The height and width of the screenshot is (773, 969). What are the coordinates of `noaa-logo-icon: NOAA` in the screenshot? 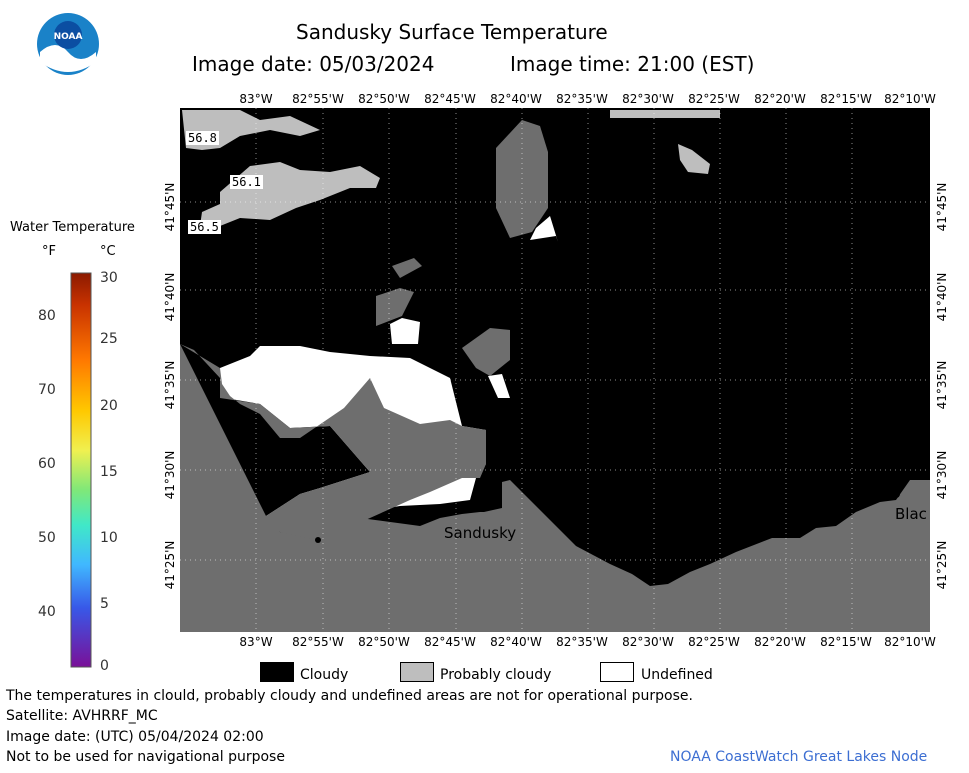 It's located at (68, 44).